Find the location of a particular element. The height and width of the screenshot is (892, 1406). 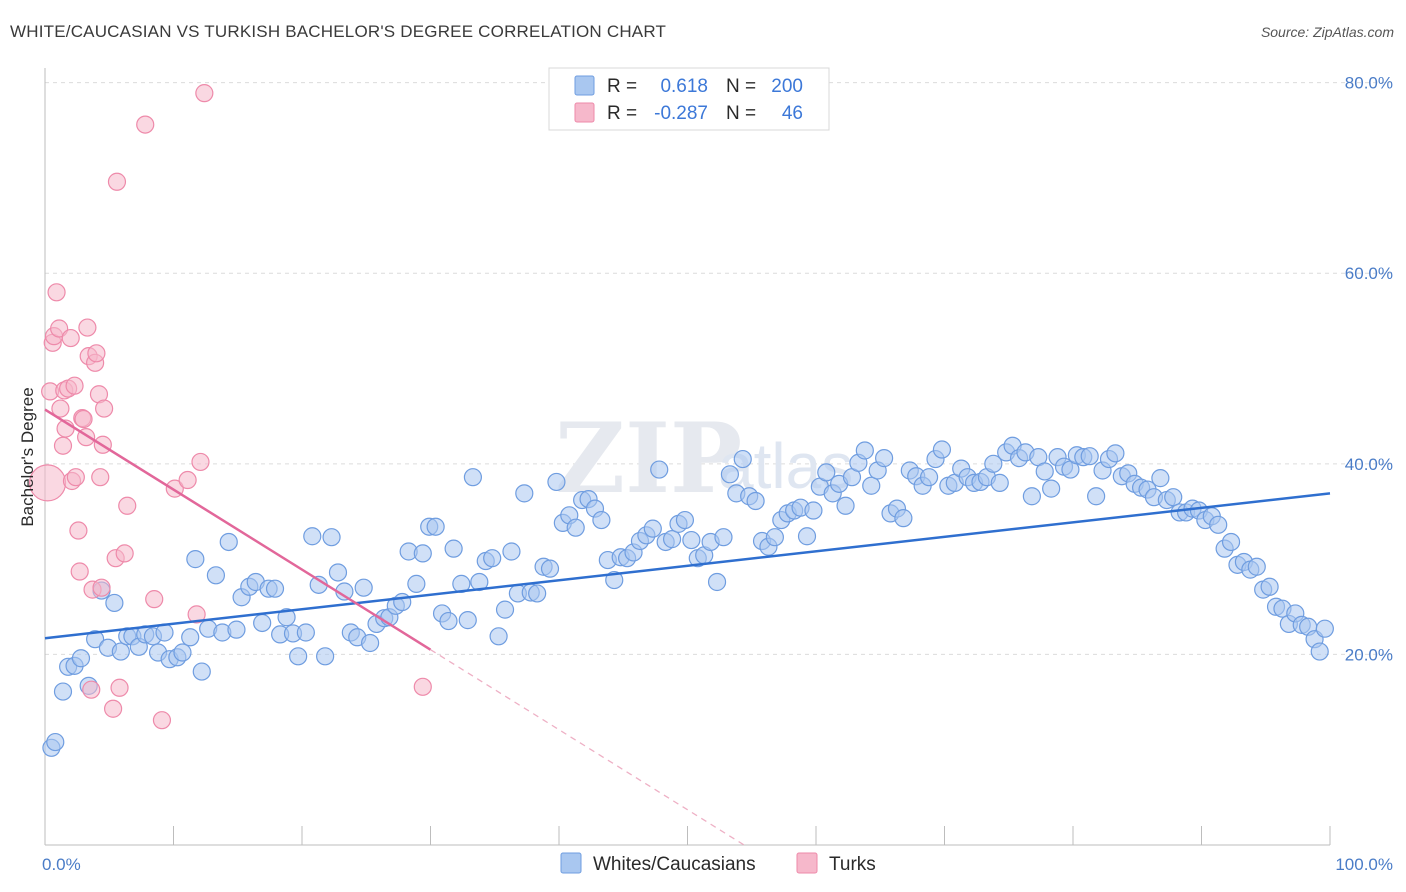

x-tick-label: 100.0% is located at coordinates (1364, 864).